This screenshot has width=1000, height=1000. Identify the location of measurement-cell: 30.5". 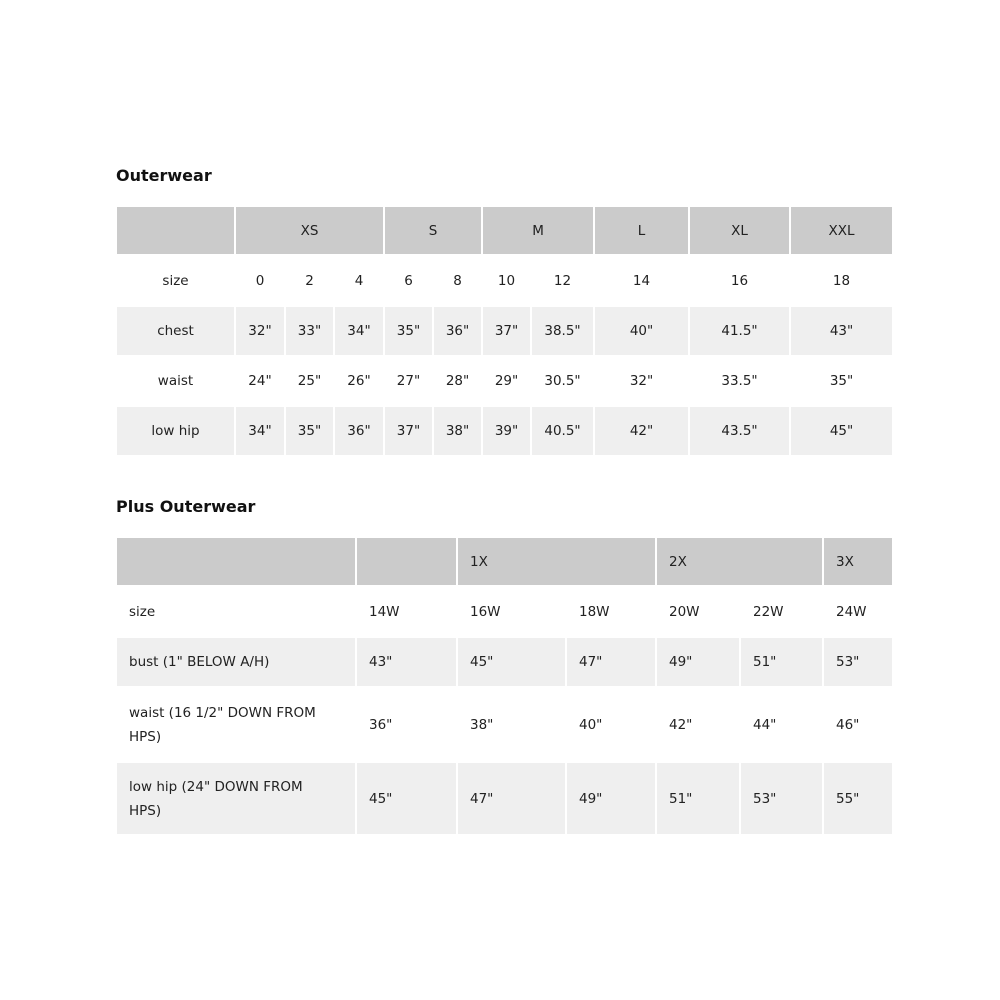
(564, 382).